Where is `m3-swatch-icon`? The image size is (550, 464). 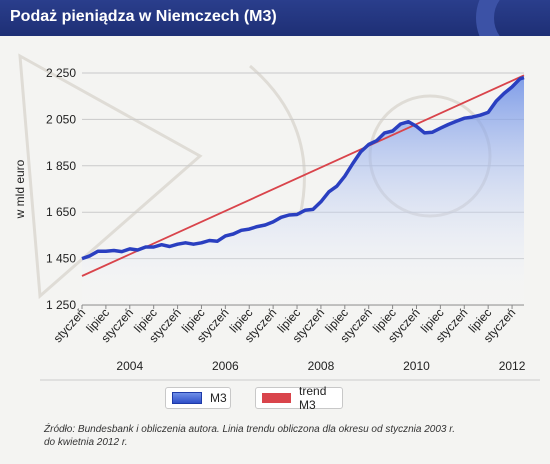
m3-swatch-icon is located at coordinates (187, 398).